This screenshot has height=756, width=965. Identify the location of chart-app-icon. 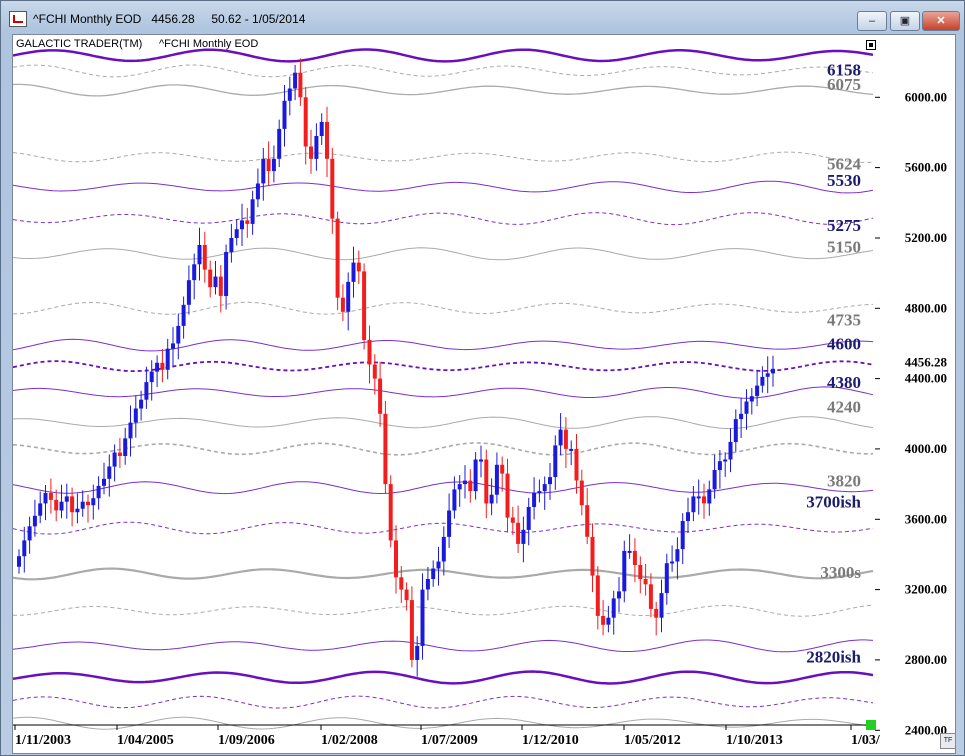
(18, 19).